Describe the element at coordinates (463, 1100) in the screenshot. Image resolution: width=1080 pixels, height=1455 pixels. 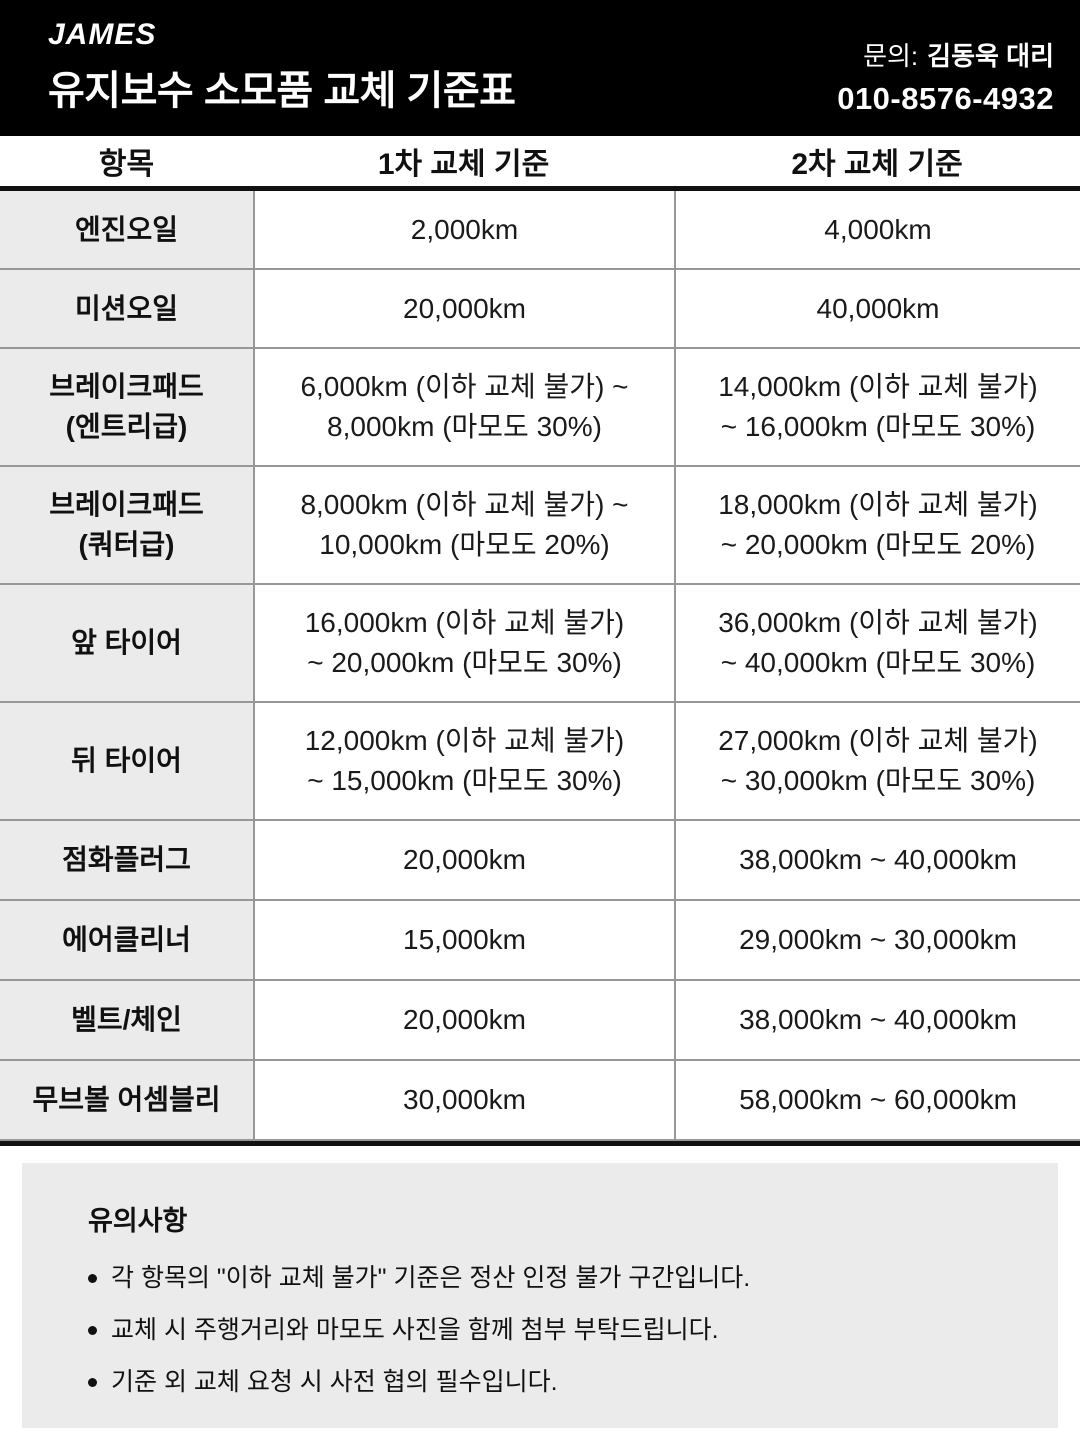
I see `first-criteria-cell: 30,000km` at that location.